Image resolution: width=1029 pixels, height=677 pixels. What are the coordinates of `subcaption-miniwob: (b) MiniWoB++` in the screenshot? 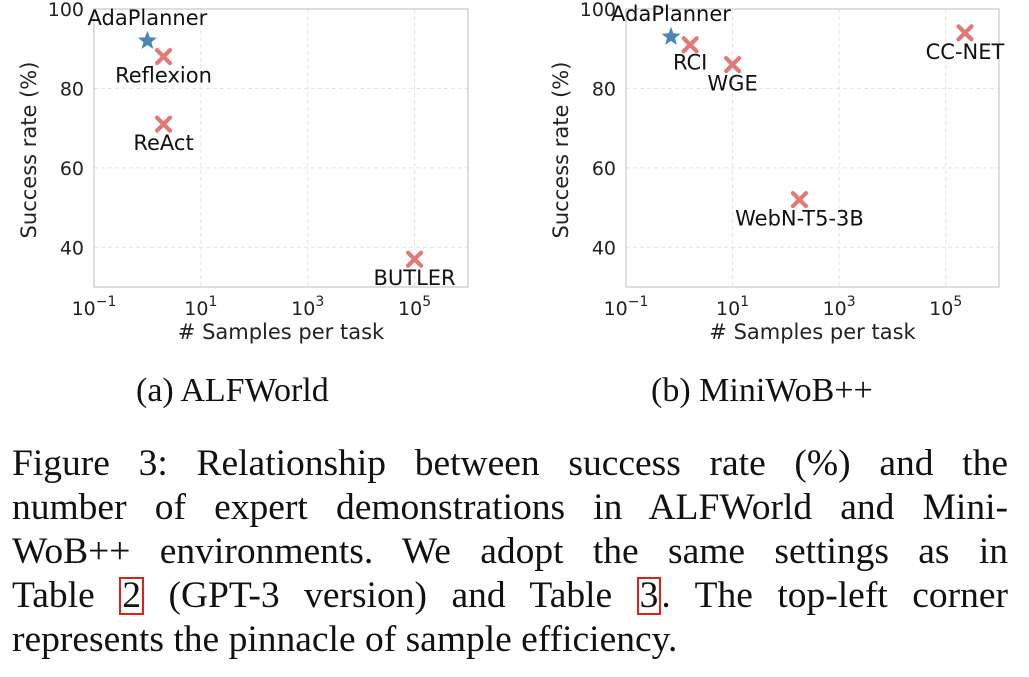 It's located at (762, 390).